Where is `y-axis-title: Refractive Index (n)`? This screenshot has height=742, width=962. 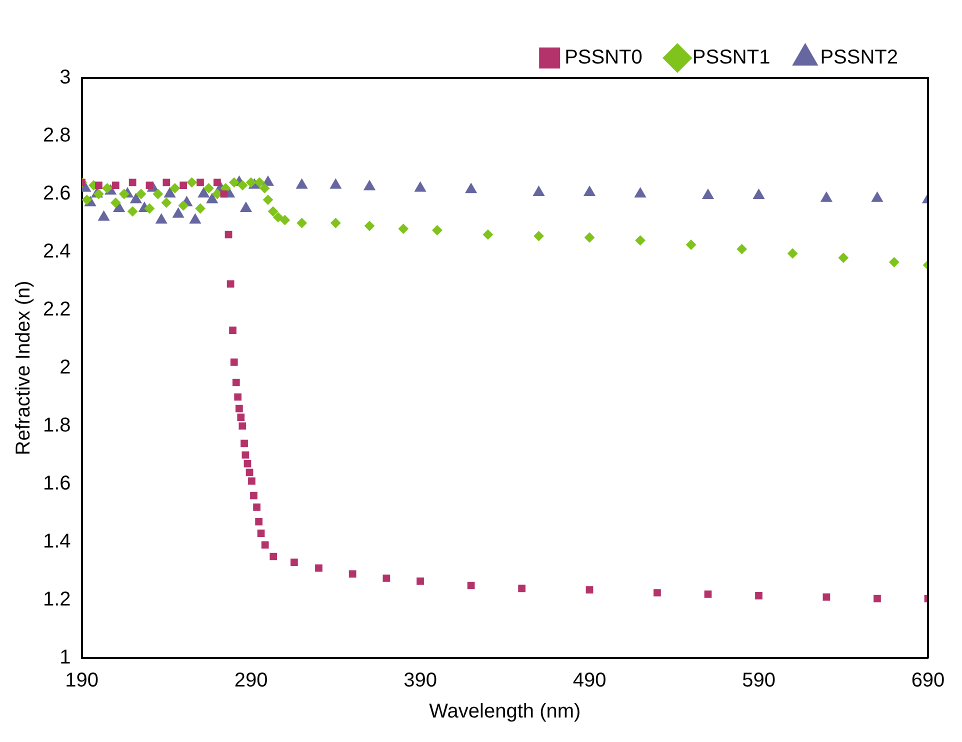
y-axis-title: Refractive Index (n) is located at coordinates (23, 368).